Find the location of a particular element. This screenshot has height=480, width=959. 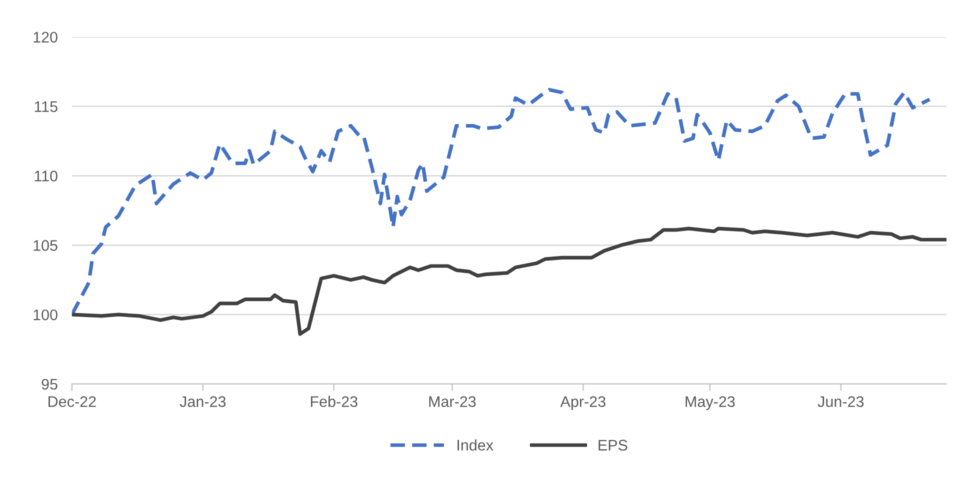

x-tick-label: Jun-23 is located at coordinates (841, 402).